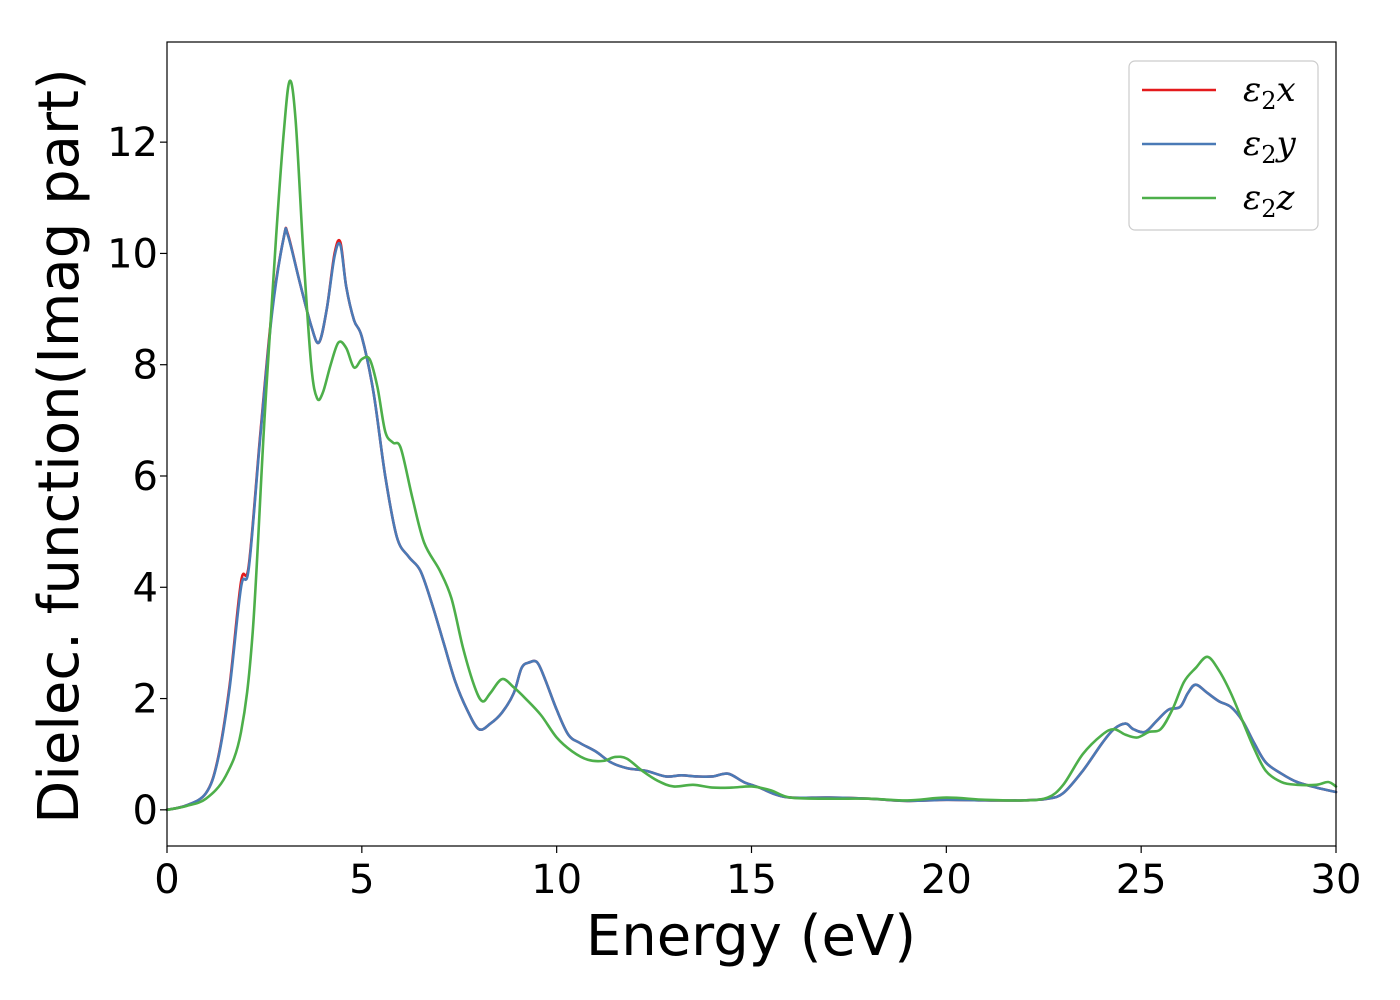 The width and height of the screenshot is (1400, 1000). I want to click on y-tick-label: 0, so click(145, 811).